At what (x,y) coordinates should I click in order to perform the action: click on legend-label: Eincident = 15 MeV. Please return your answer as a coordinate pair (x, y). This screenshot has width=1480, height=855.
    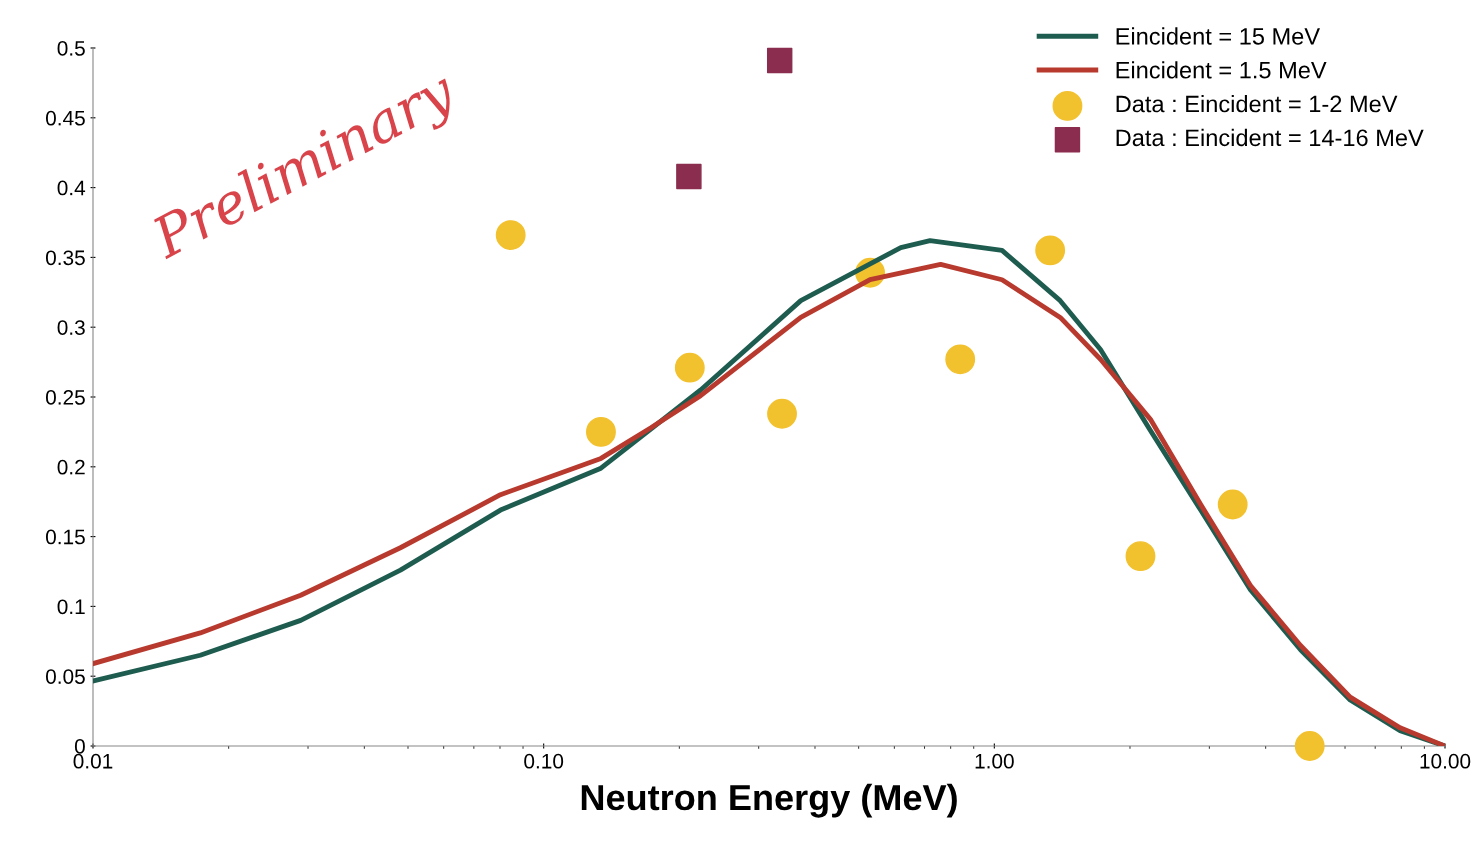
    Looking at the image, I should click on (1218, 36).